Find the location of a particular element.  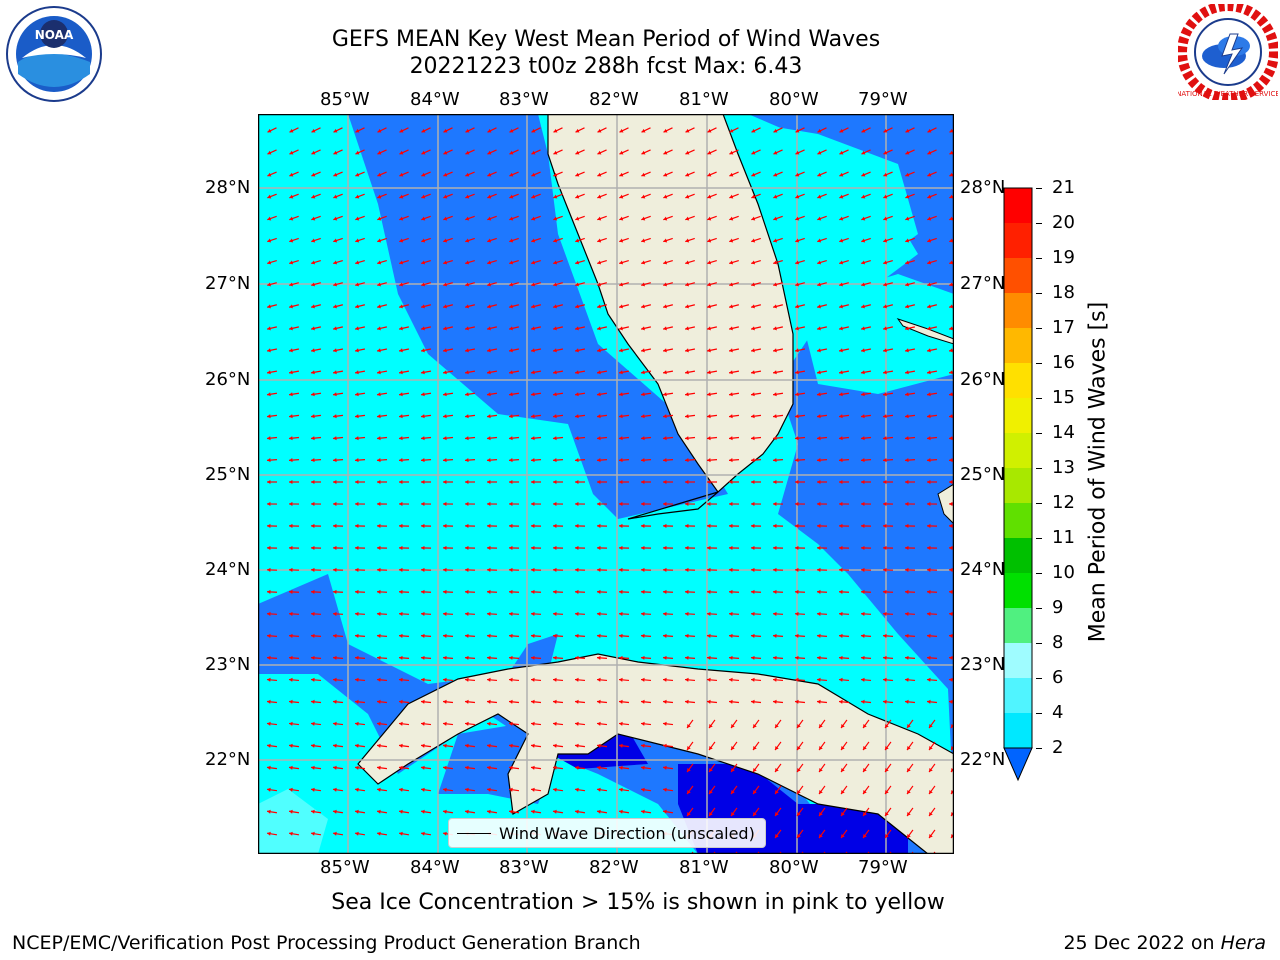

lat-label-right: 28°N is located at coordinates (983, 187).